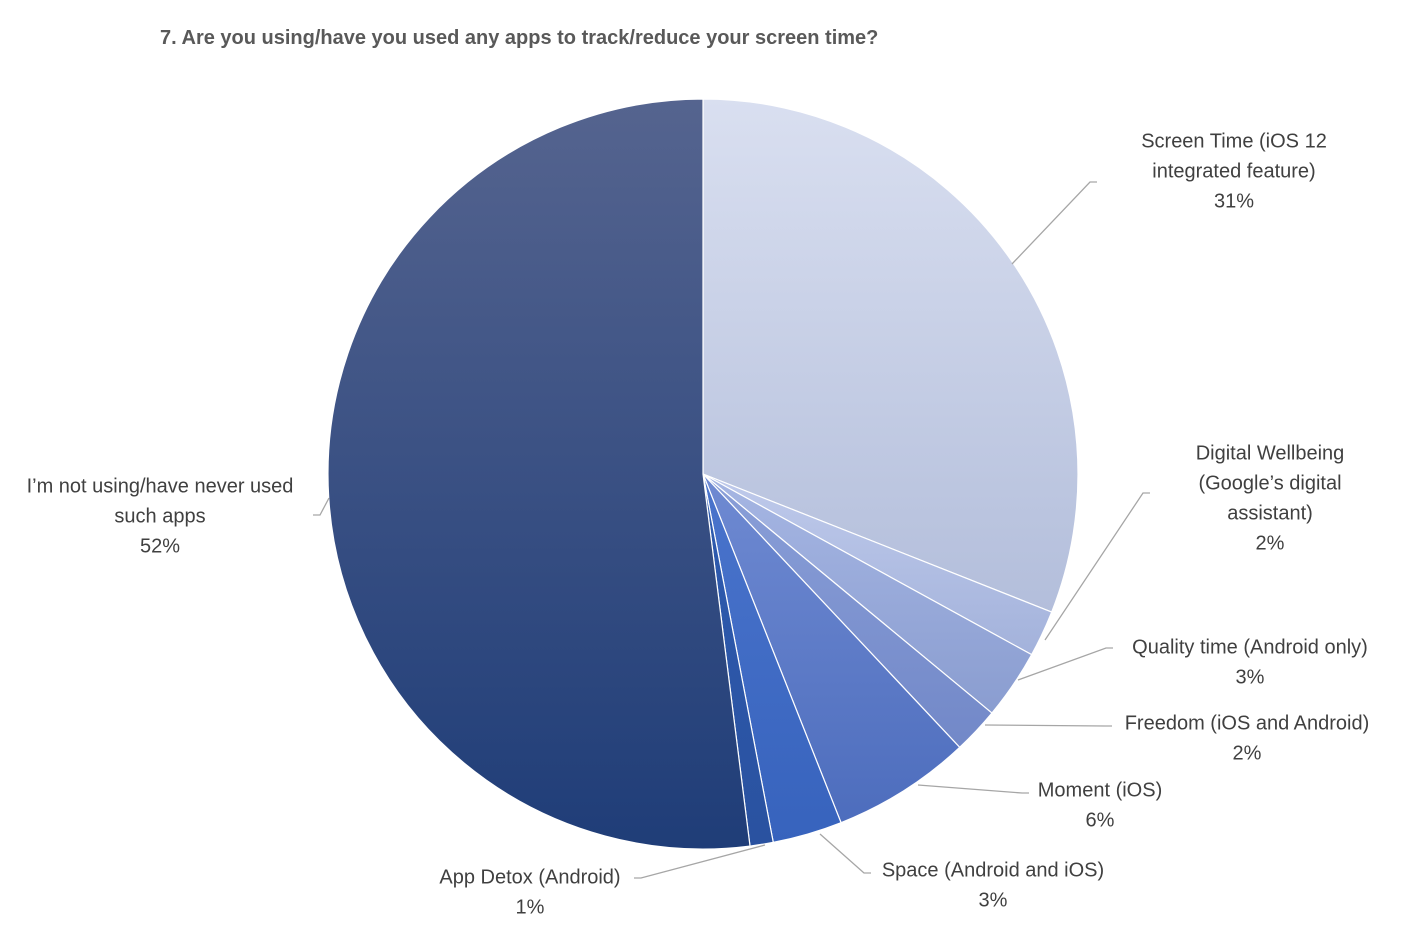  What do you see at coordinates (993, 870) in the screenshot?
I see `slice-category-label: Space (Android and iOS)` at bounding box center [993, 870].